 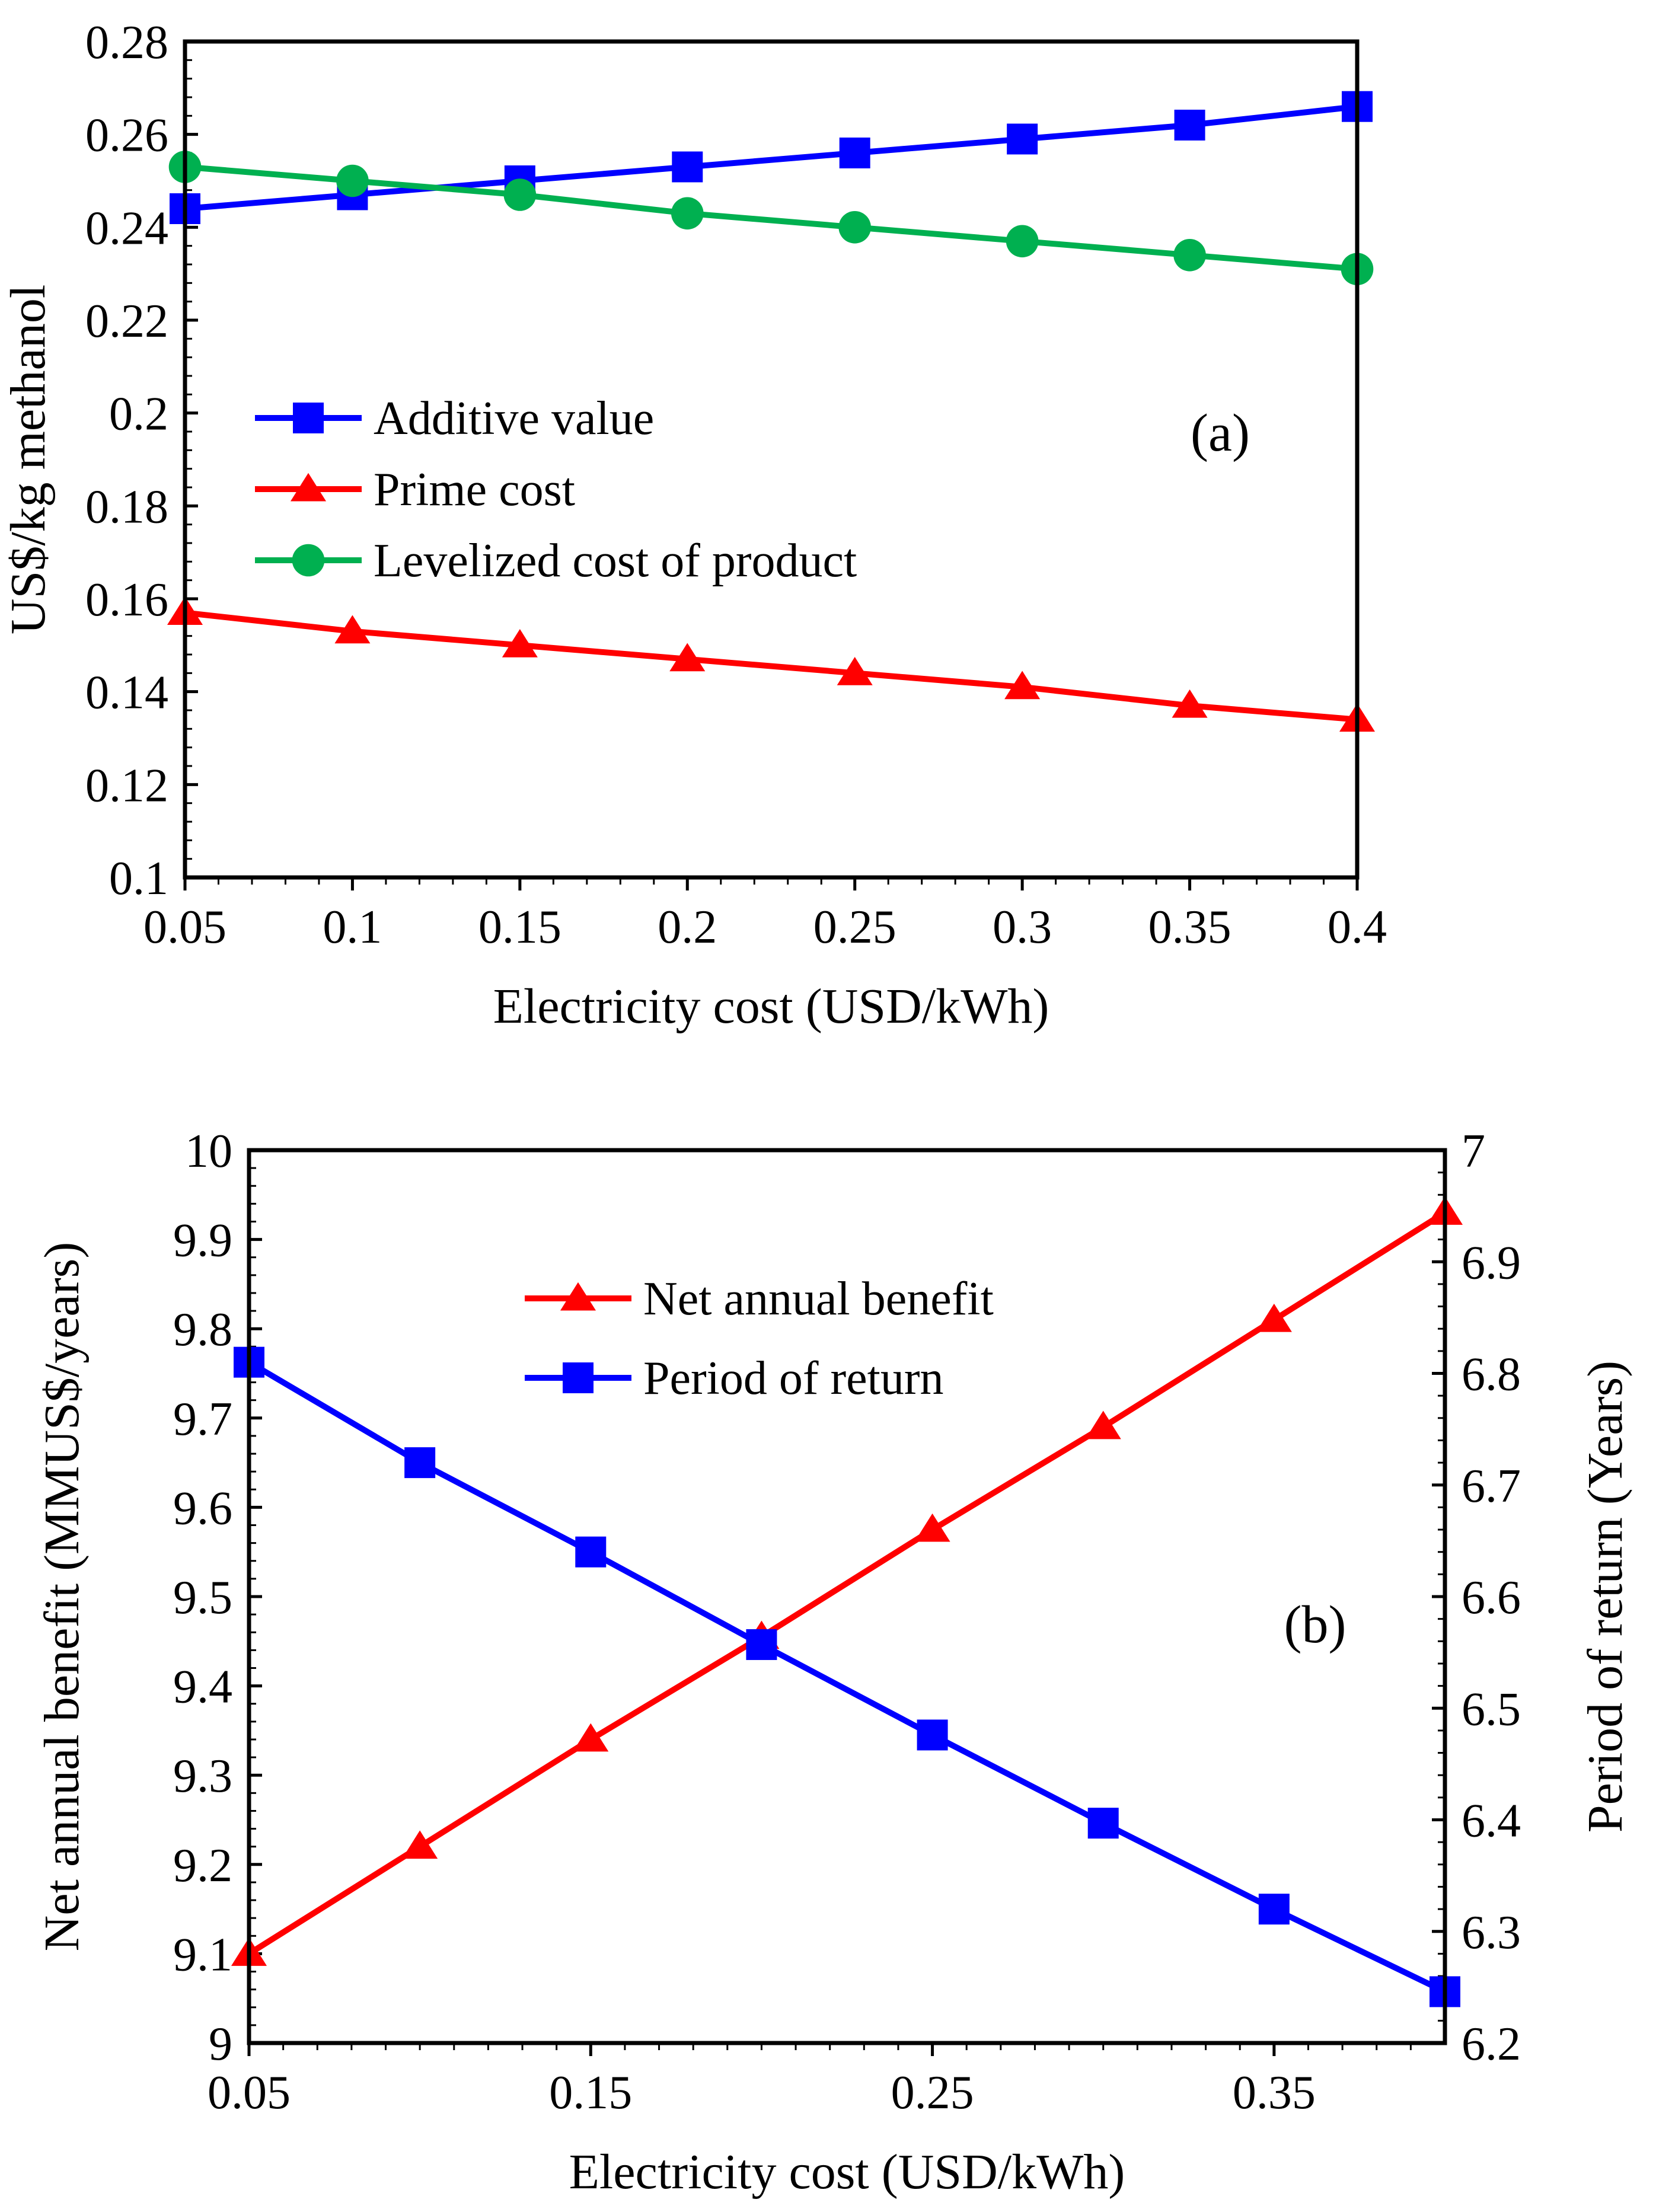 I want to click on panel-b-x-axis-title: Electricity cost (USD/kWh), so click(x=847, y=2172).